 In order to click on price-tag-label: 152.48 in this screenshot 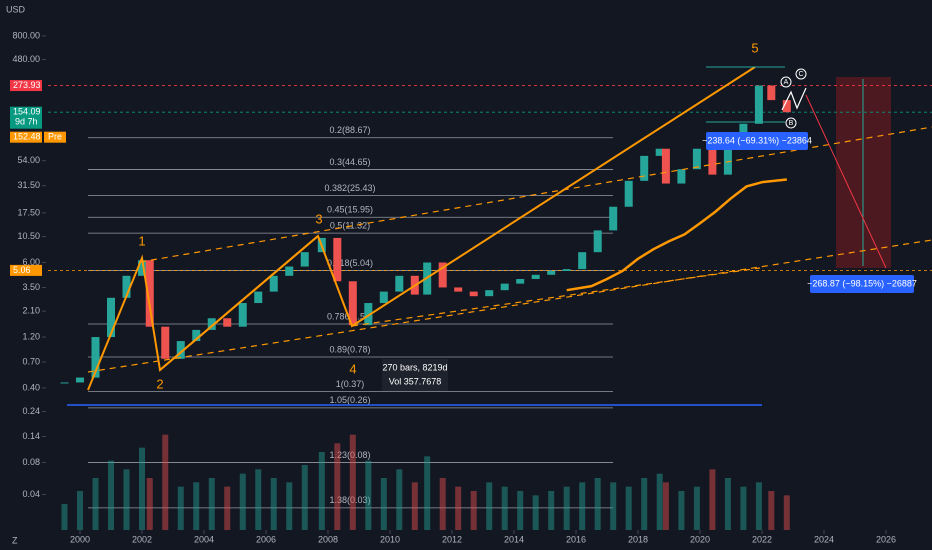, I will do `click(27, 137)`.